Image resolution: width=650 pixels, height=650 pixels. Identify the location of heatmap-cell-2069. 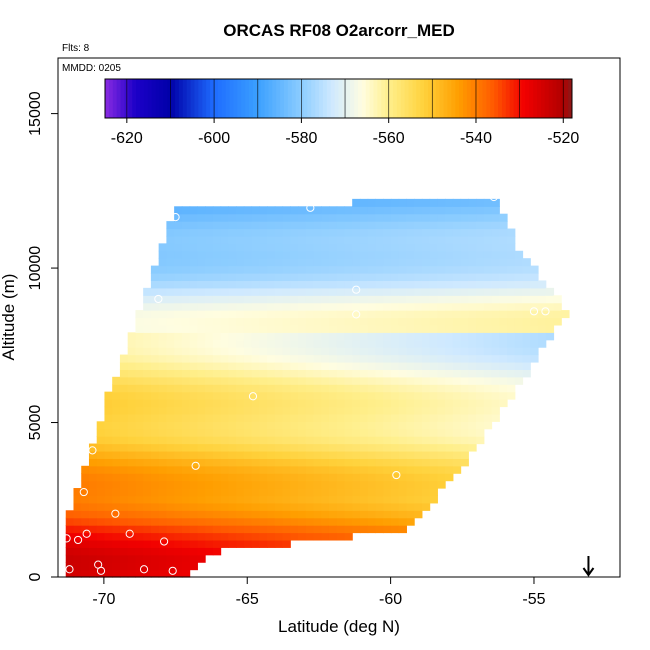
(464, 425).